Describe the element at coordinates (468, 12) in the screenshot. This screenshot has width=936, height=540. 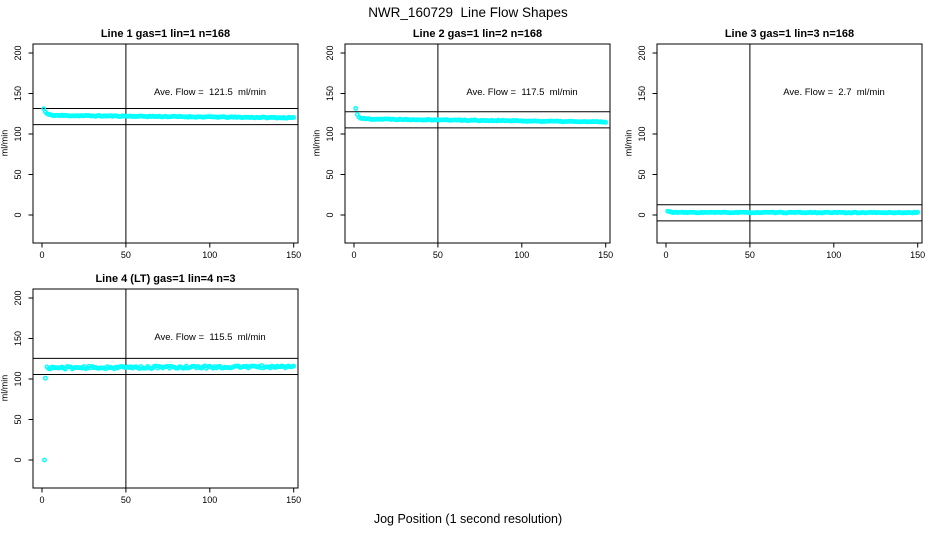
I see `figure-title: NWR_160729 Line Flow Shapes` at that location.